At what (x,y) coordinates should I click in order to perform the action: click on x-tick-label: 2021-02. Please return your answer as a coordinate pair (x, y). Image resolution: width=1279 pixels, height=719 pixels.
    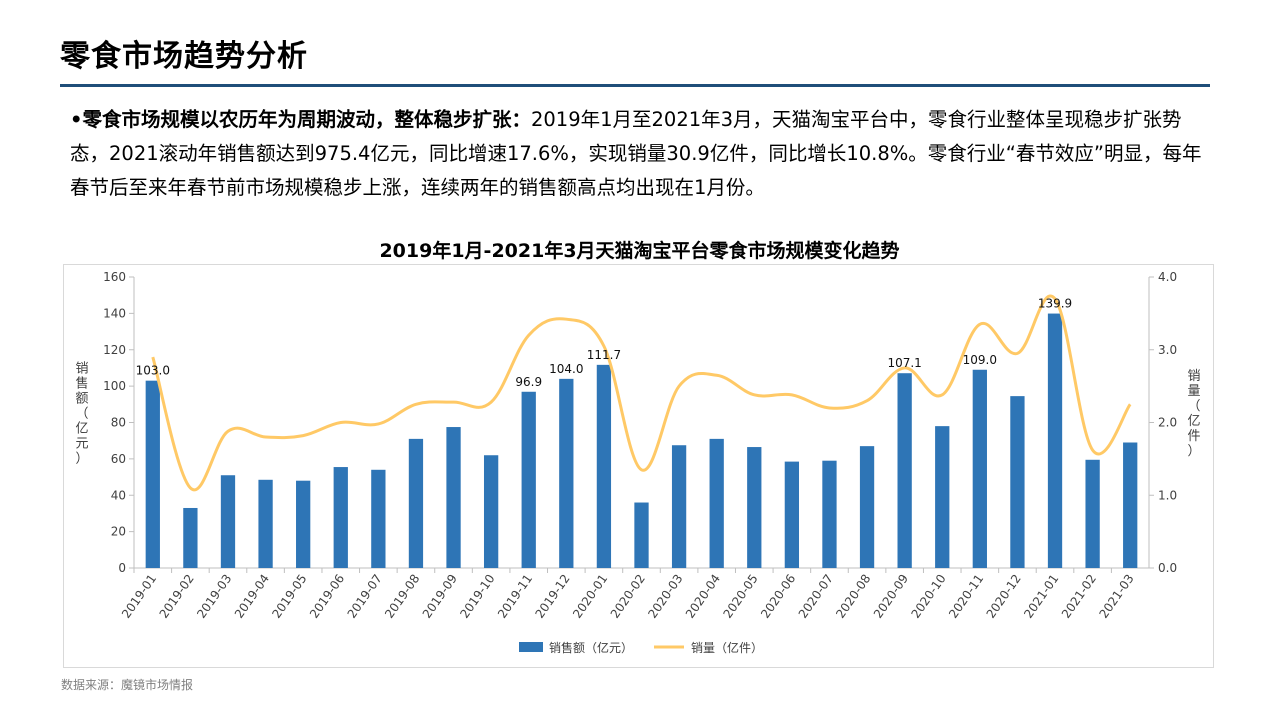
    Looking at the image, I should click on (1079, 596).